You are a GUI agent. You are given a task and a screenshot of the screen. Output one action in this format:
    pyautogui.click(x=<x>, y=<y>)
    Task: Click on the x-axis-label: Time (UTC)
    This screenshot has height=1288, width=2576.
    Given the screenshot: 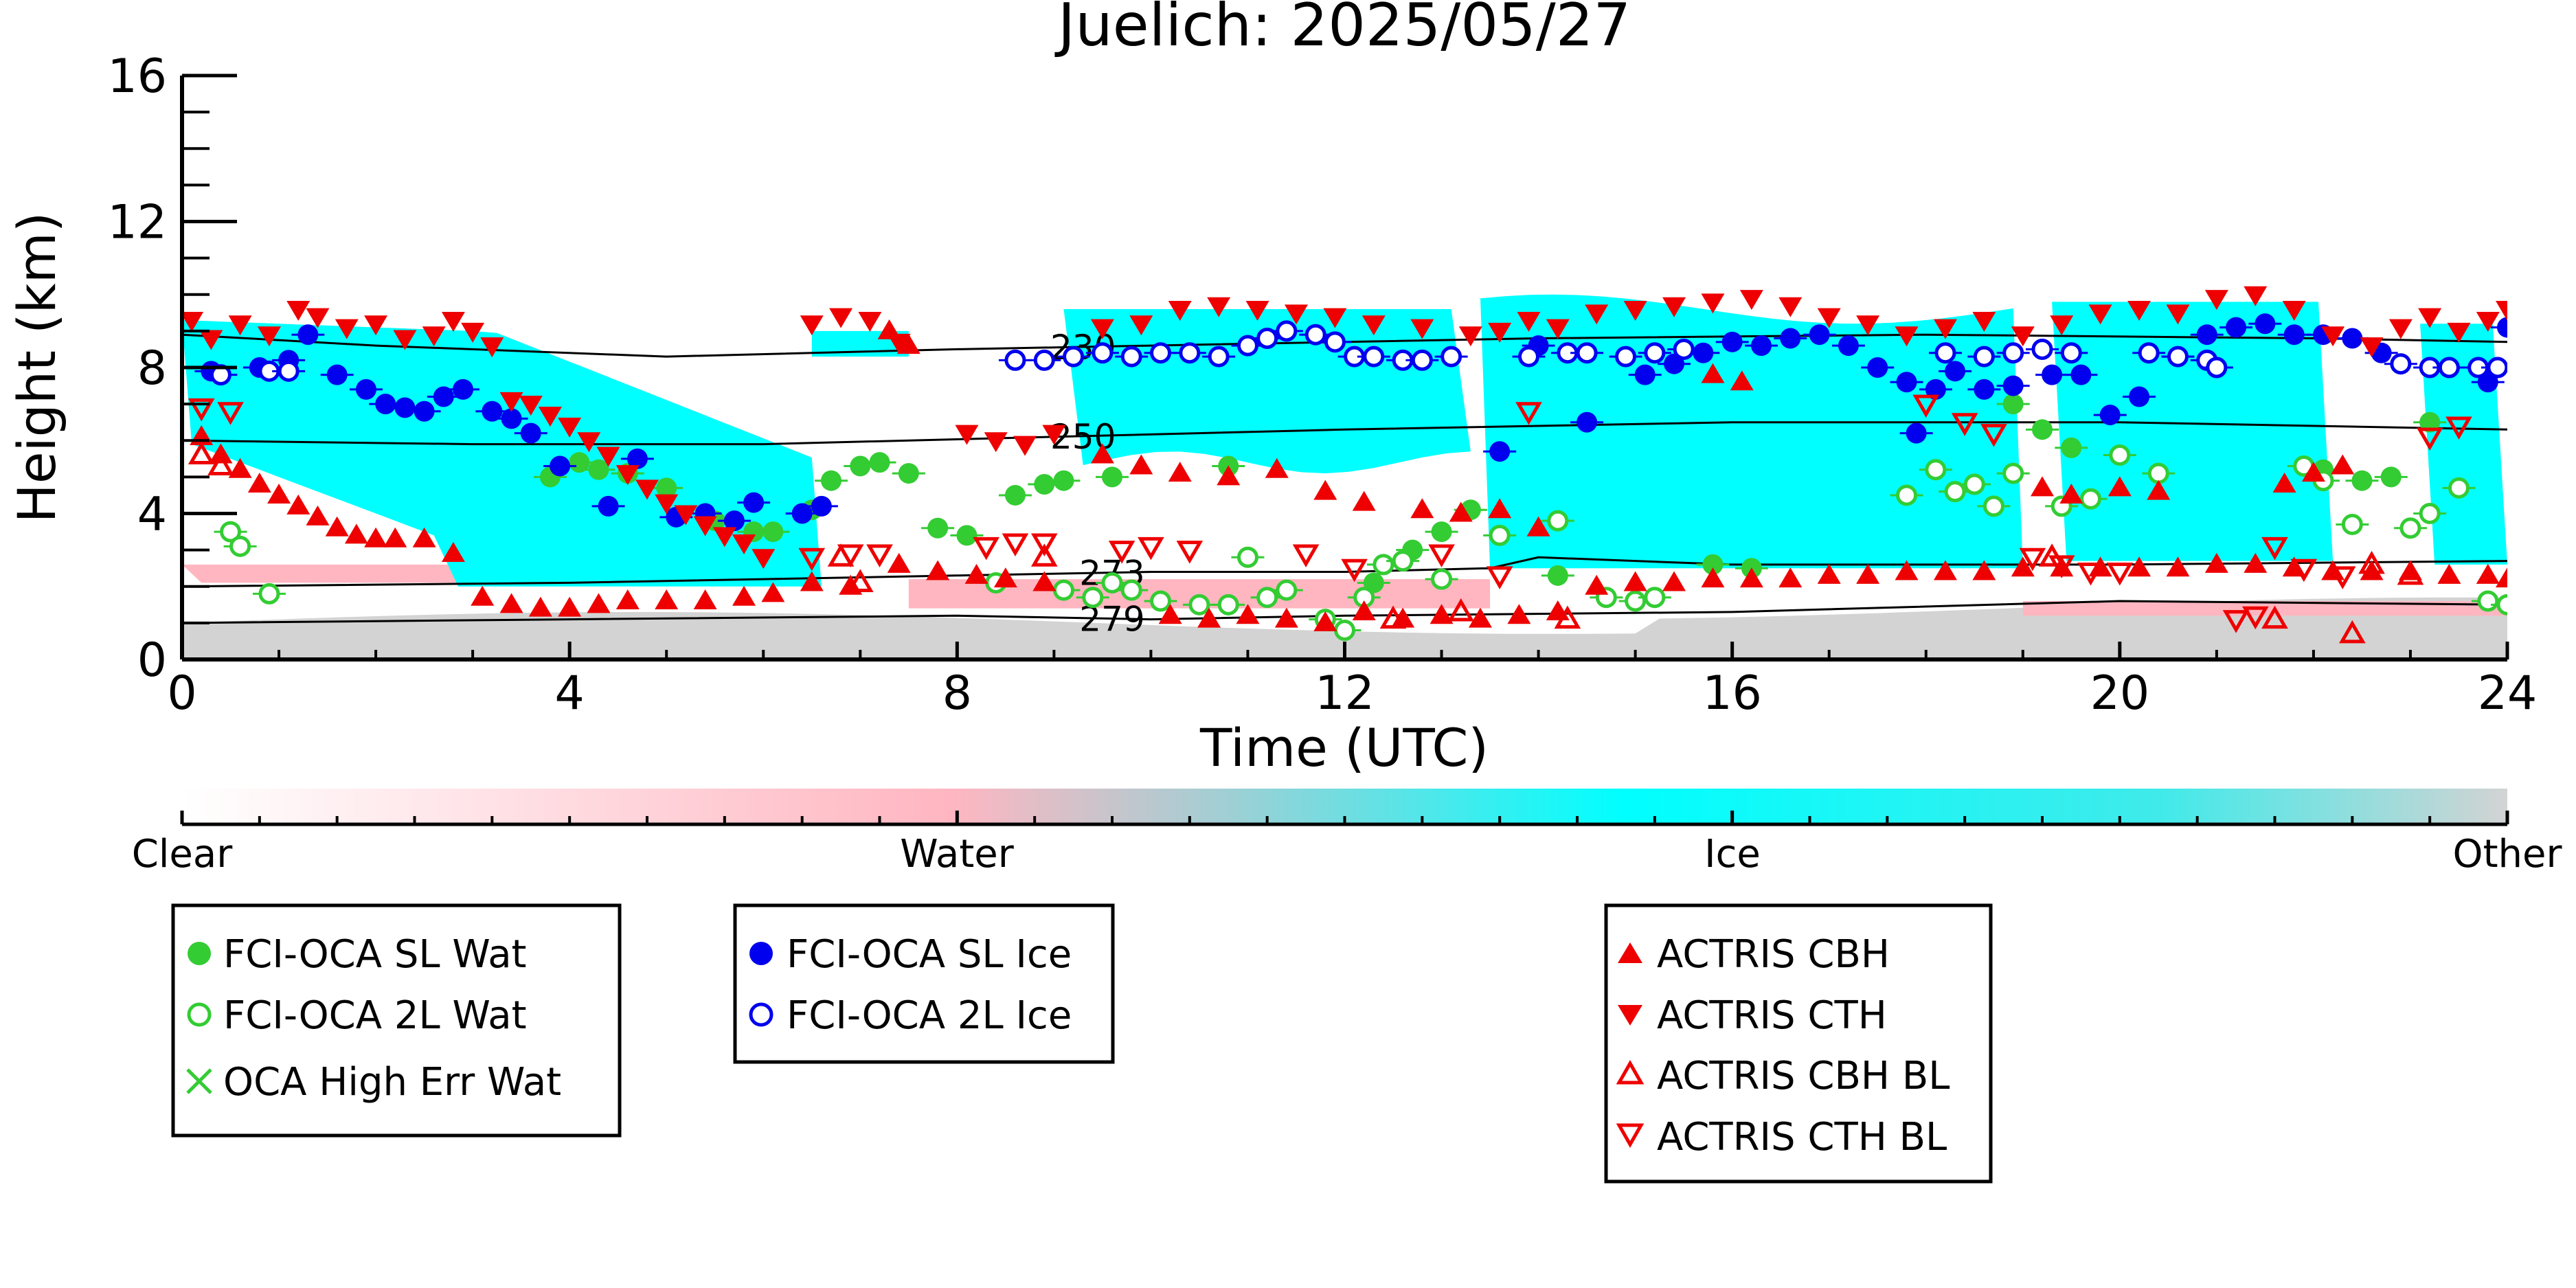 What is the action you would take?
    pyautogui.click(x=1344, y=747)
    